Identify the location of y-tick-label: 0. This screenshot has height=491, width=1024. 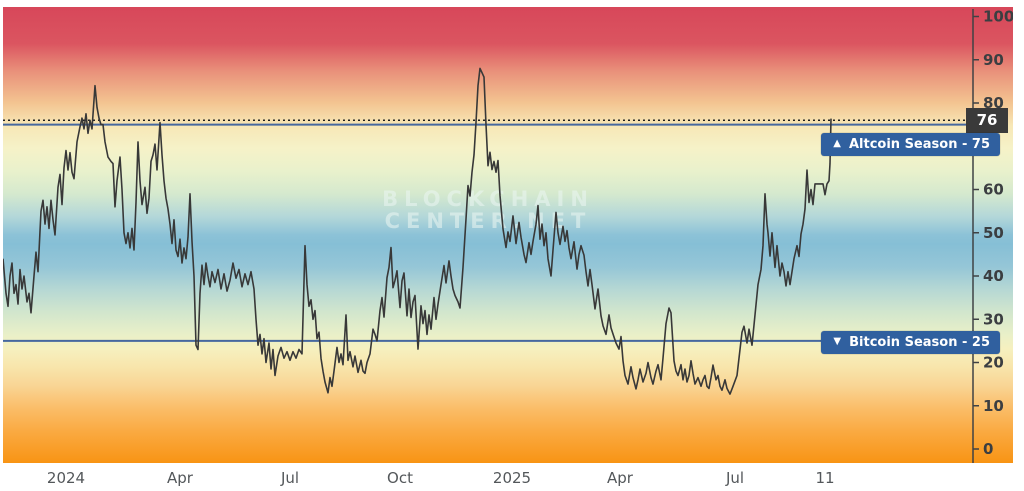
(988, 449).